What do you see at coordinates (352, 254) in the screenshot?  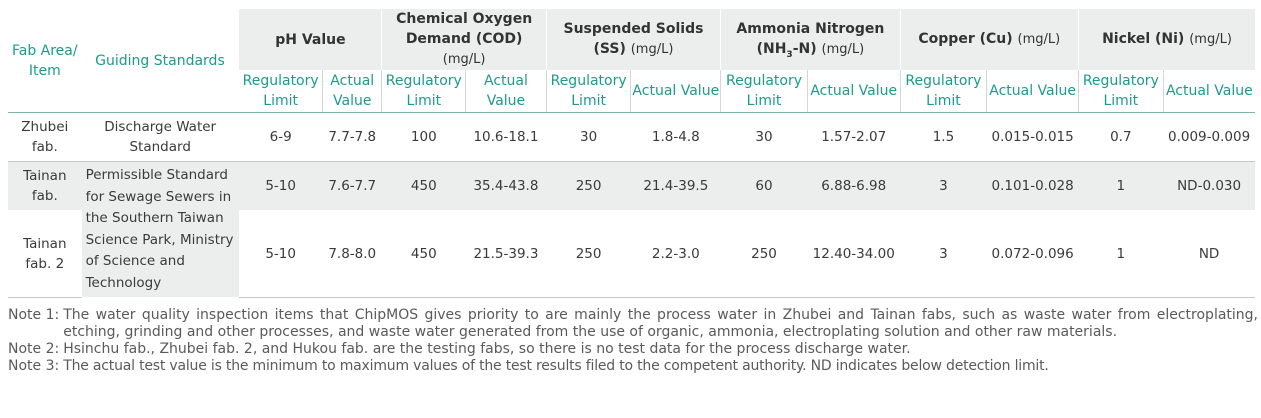 I see `value-cell: 7.8-8.0` at bounding box center [352, 254].